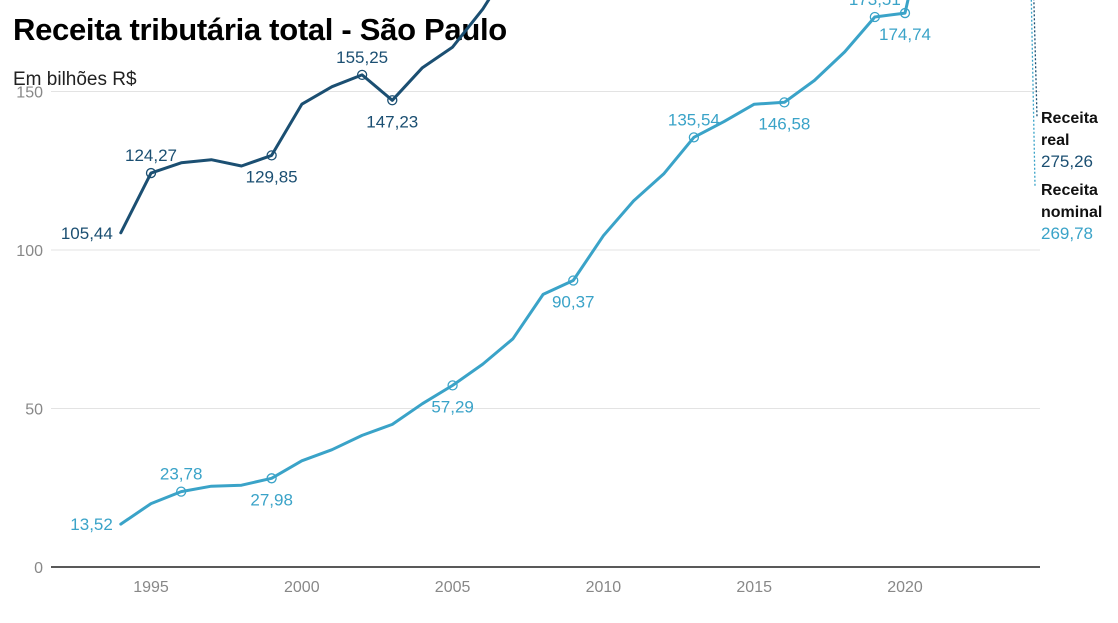 The width and height of the screenshot is (1118, 623). I want to click on chart-subtitle: Em bilhões R$, so click(75, 79).